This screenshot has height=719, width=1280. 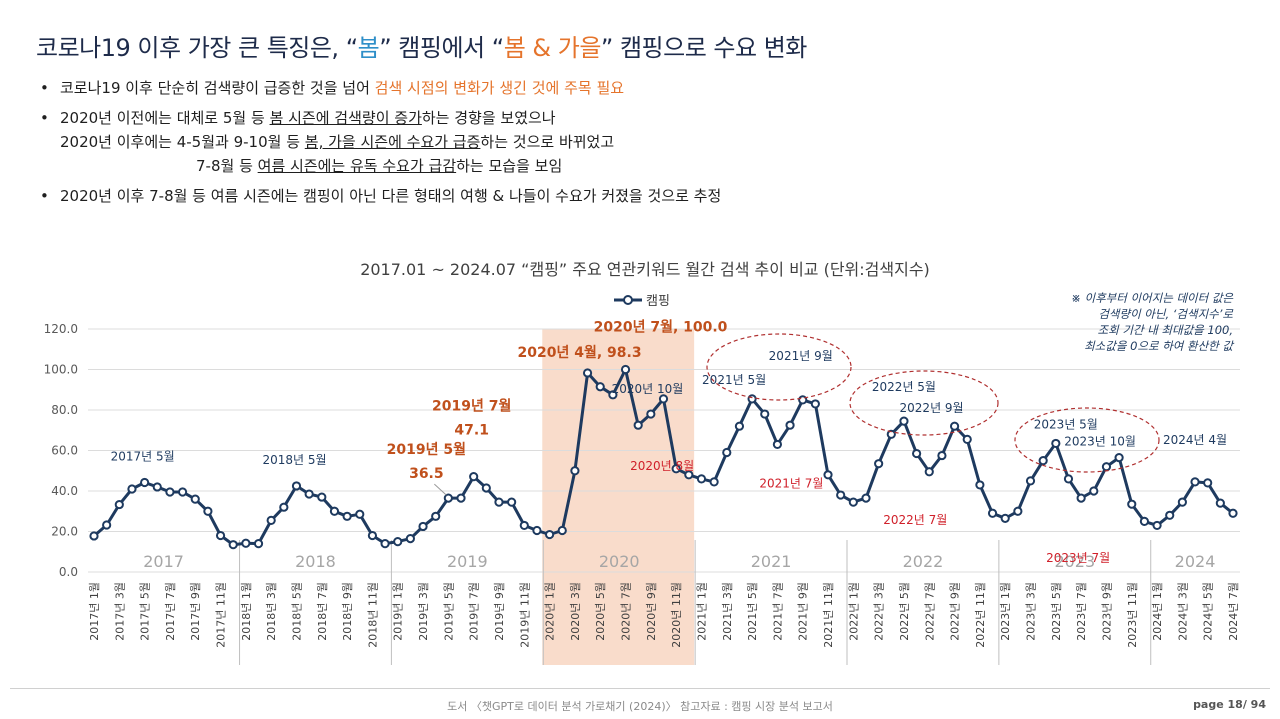 What do you see at coordinates (440, 489) in the screenshot?
I see `annotation-leader` at bounding box center [440, 489].